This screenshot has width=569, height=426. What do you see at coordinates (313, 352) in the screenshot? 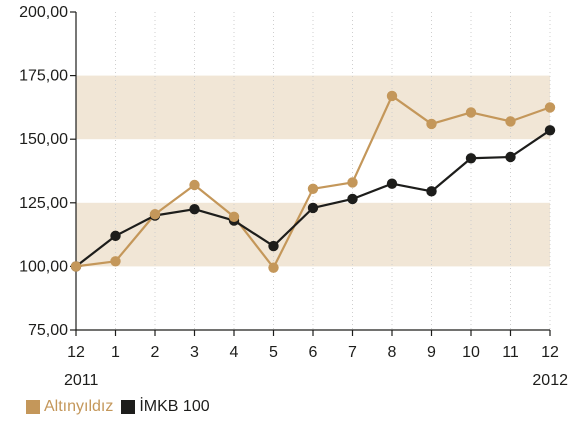
I see `x-tick-label: 6` at bounding box center [313, 352].